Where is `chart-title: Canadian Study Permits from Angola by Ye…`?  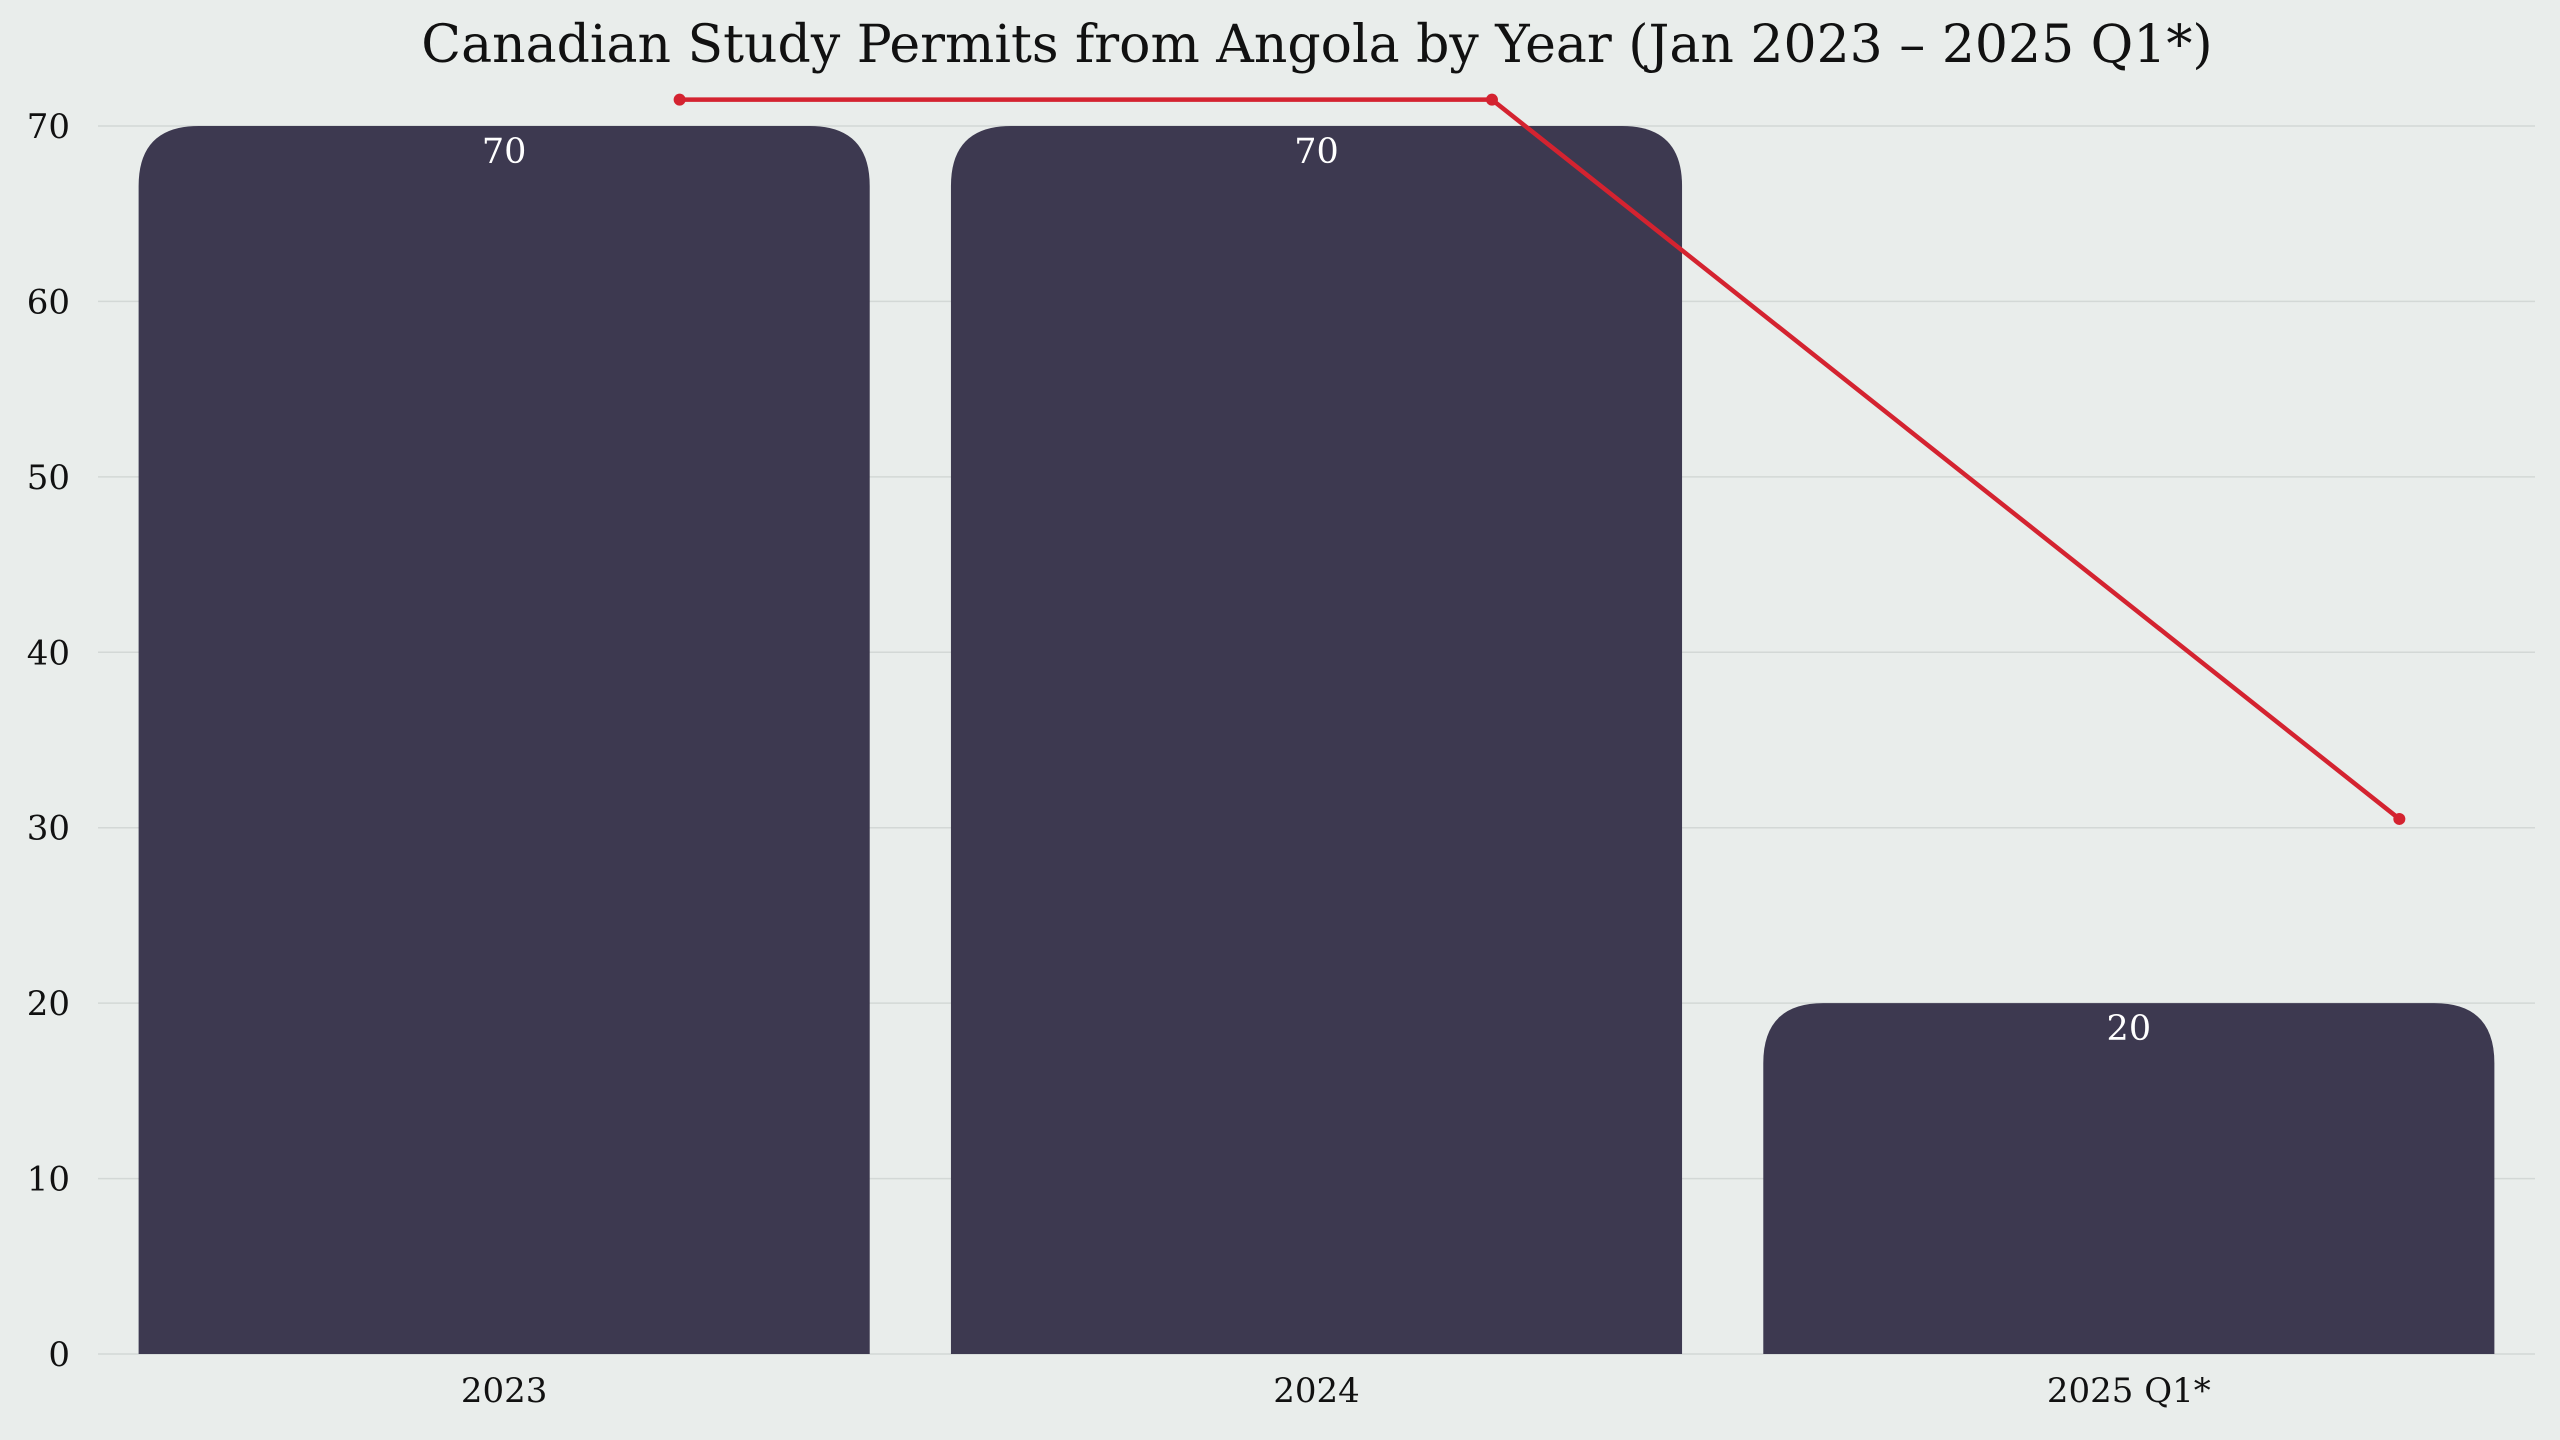
chart-title: Canadian Study Permits from Angola by Ye… is located at coordinates (1316, 45).